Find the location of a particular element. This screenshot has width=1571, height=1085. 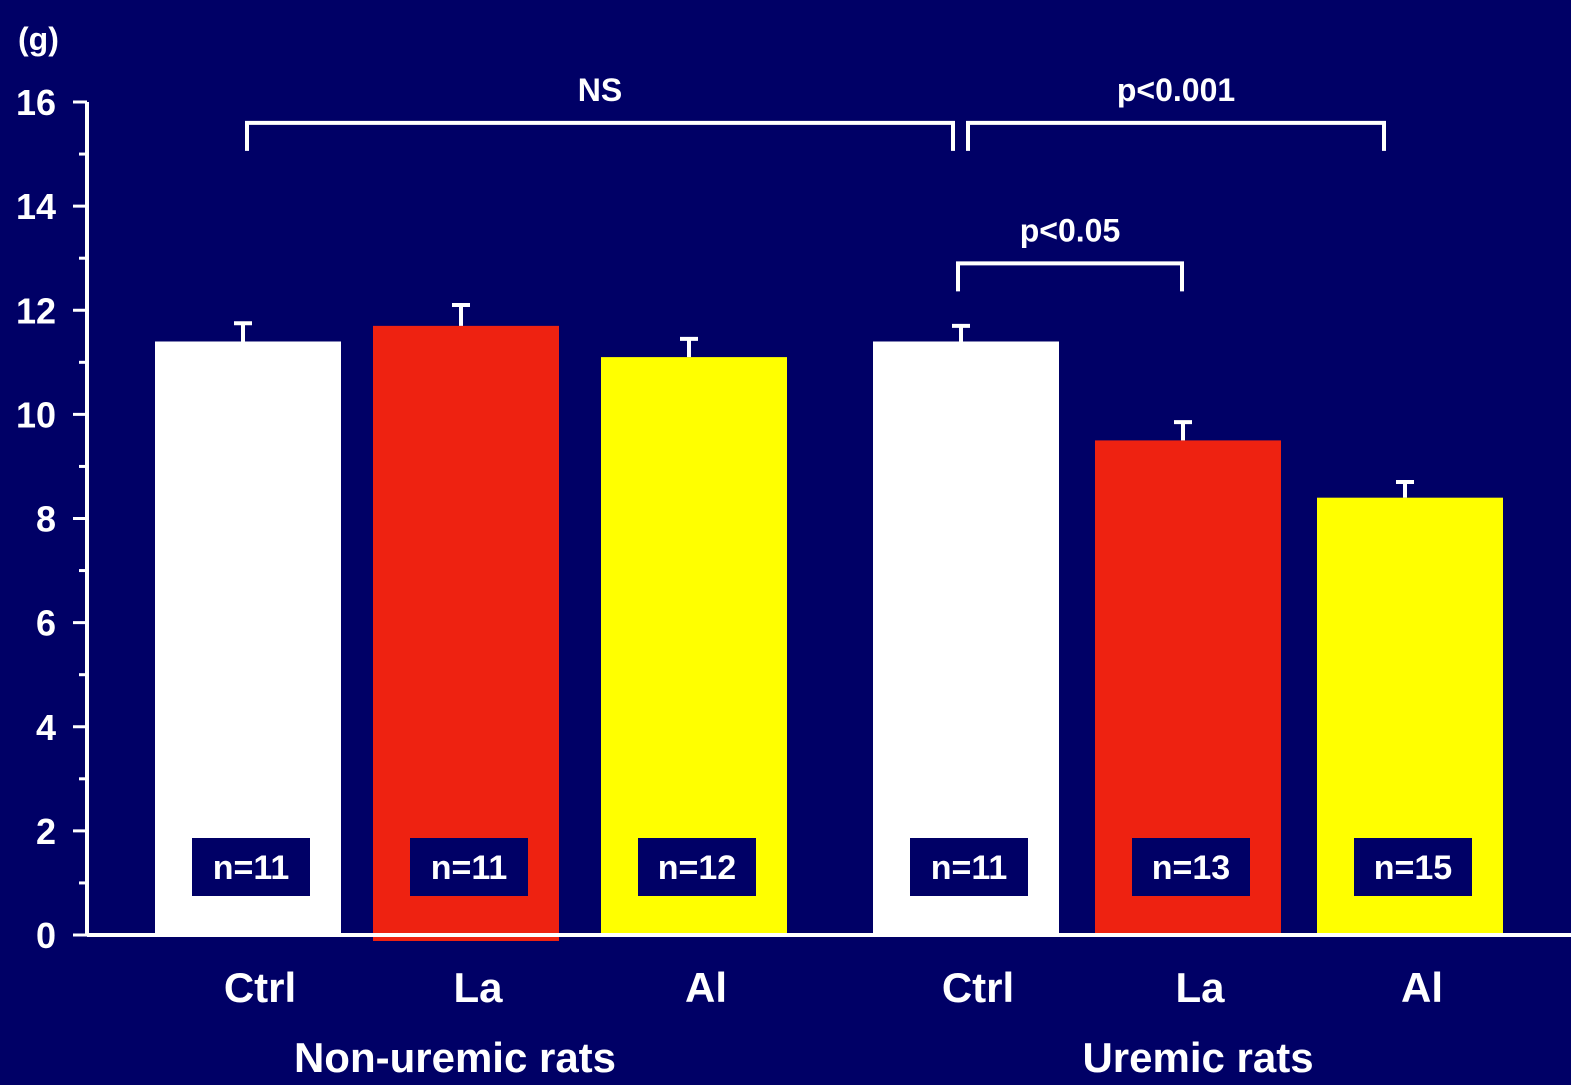

group-label: Uremic rats is located at coordinates (1197, 1057).